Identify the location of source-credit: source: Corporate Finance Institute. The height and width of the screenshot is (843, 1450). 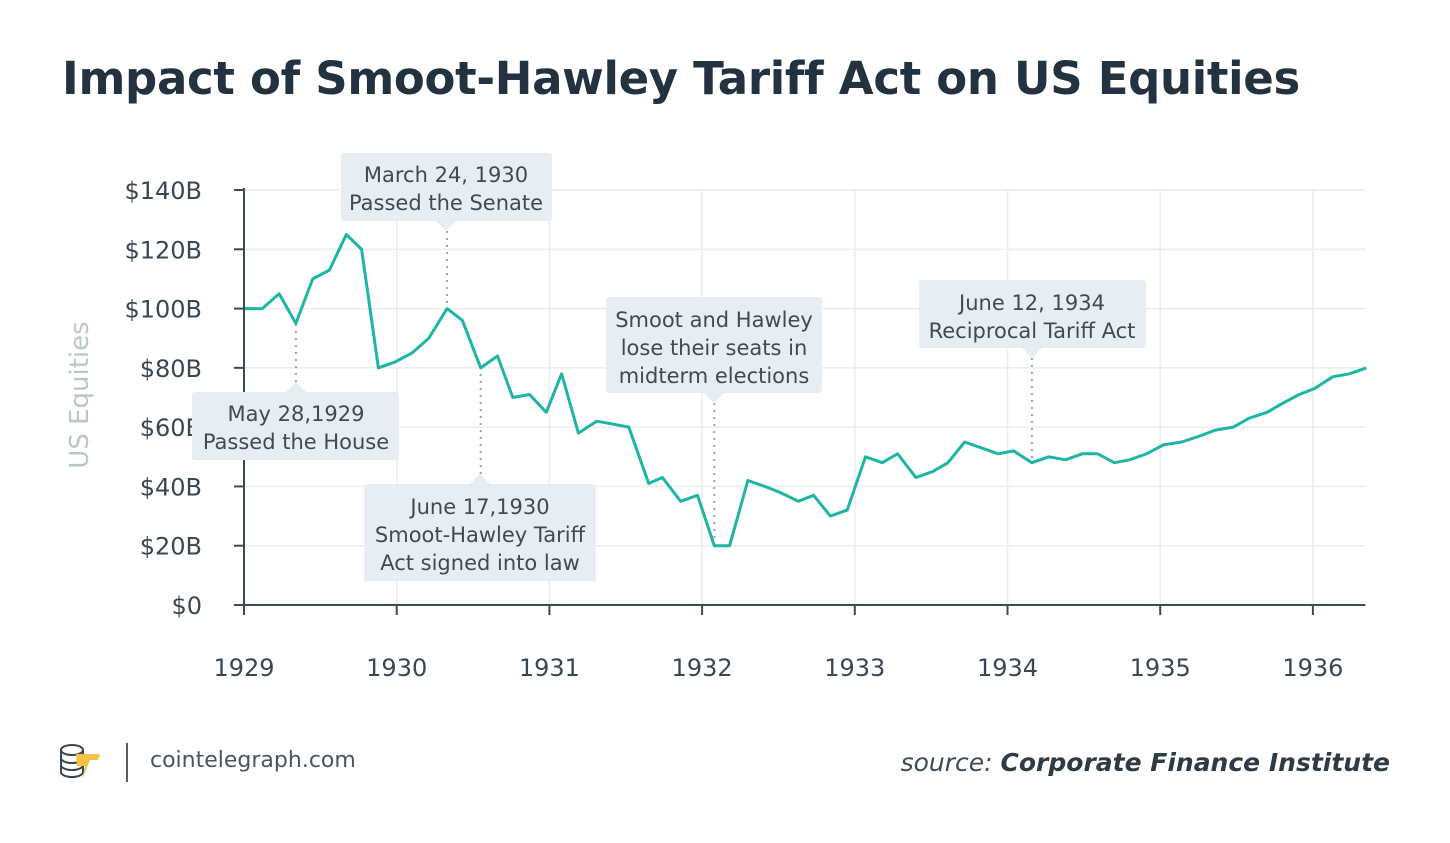
(1145, 762).